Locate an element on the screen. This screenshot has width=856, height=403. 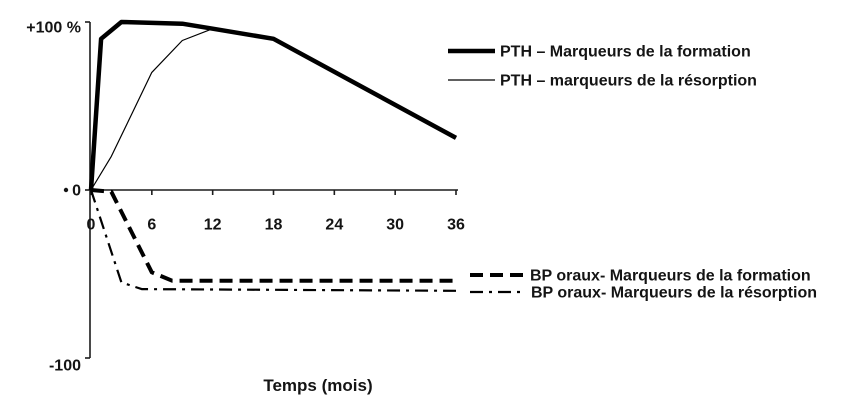
legend-label-pth-resorption: PTH – marqueurs de la résorption is located at coordinates (628, 81).